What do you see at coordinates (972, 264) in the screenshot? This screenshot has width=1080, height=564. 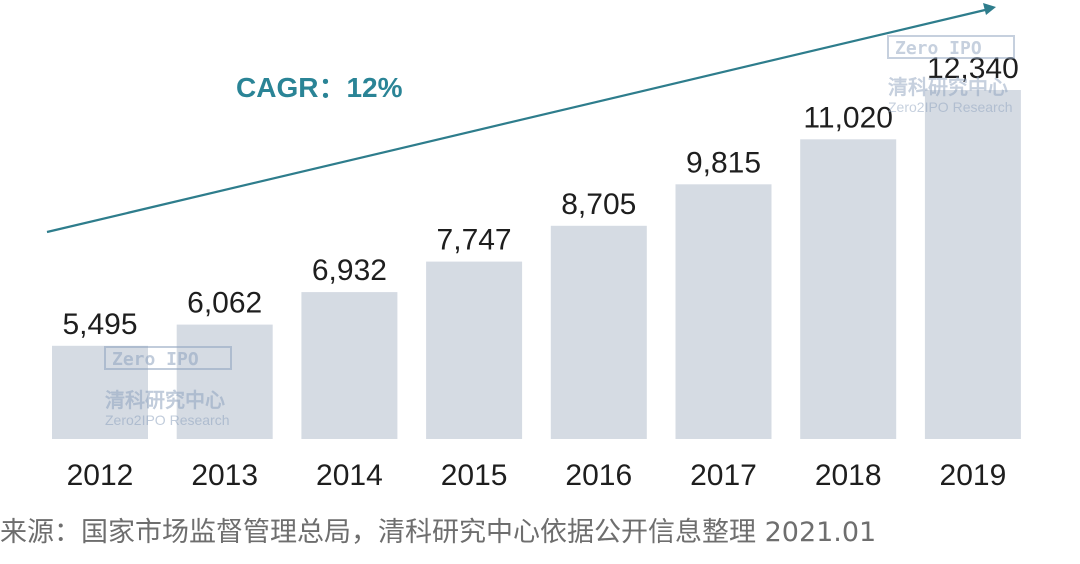 I see `bar-2019` at bounding box center [972, 264].